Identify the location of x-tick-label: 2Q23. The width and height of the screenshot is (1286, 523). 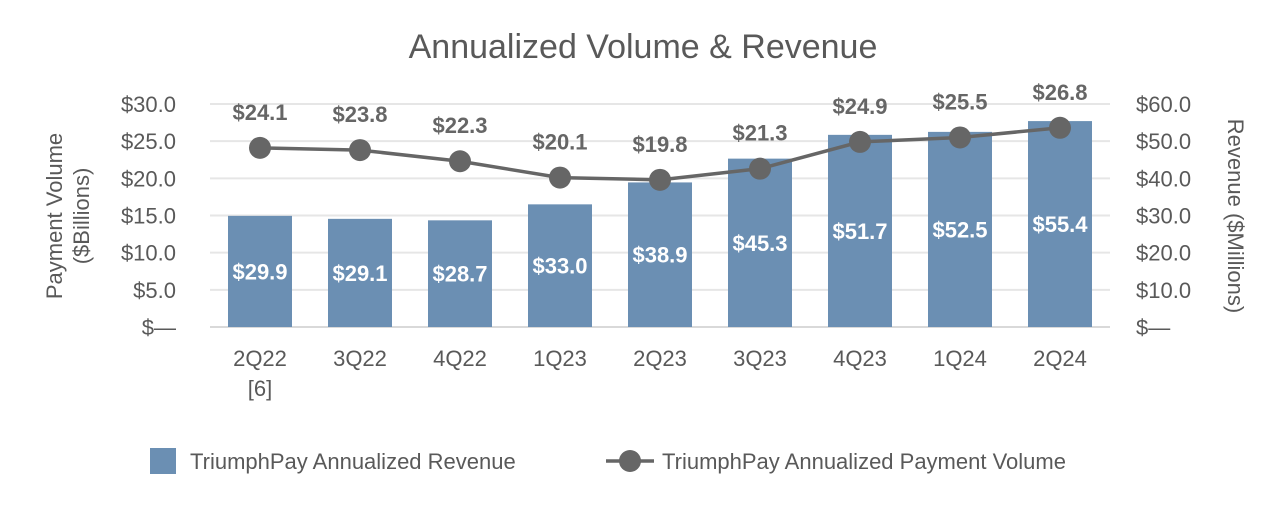
(660, 358).